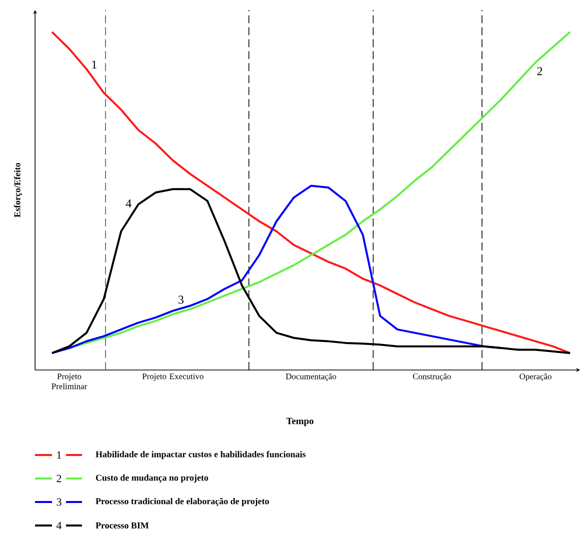 The width and height of the screenshot is (587, 533). Describe the element at coordinates (59, 455) in the screenshot. I see `text: 1` at that location.